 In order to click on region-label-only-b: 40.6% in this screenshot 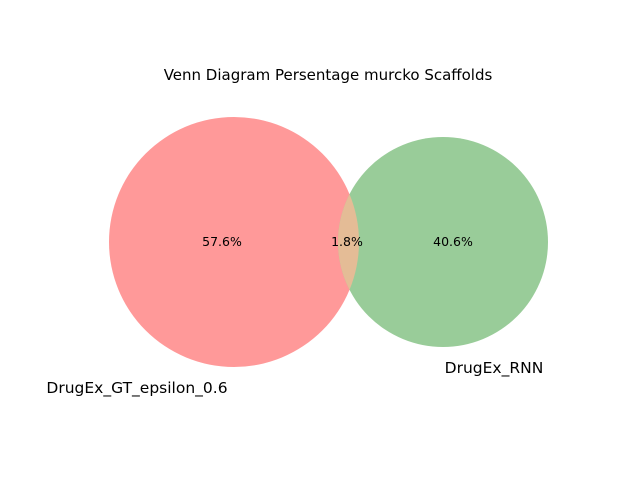, I will do `click(453, 241)`.